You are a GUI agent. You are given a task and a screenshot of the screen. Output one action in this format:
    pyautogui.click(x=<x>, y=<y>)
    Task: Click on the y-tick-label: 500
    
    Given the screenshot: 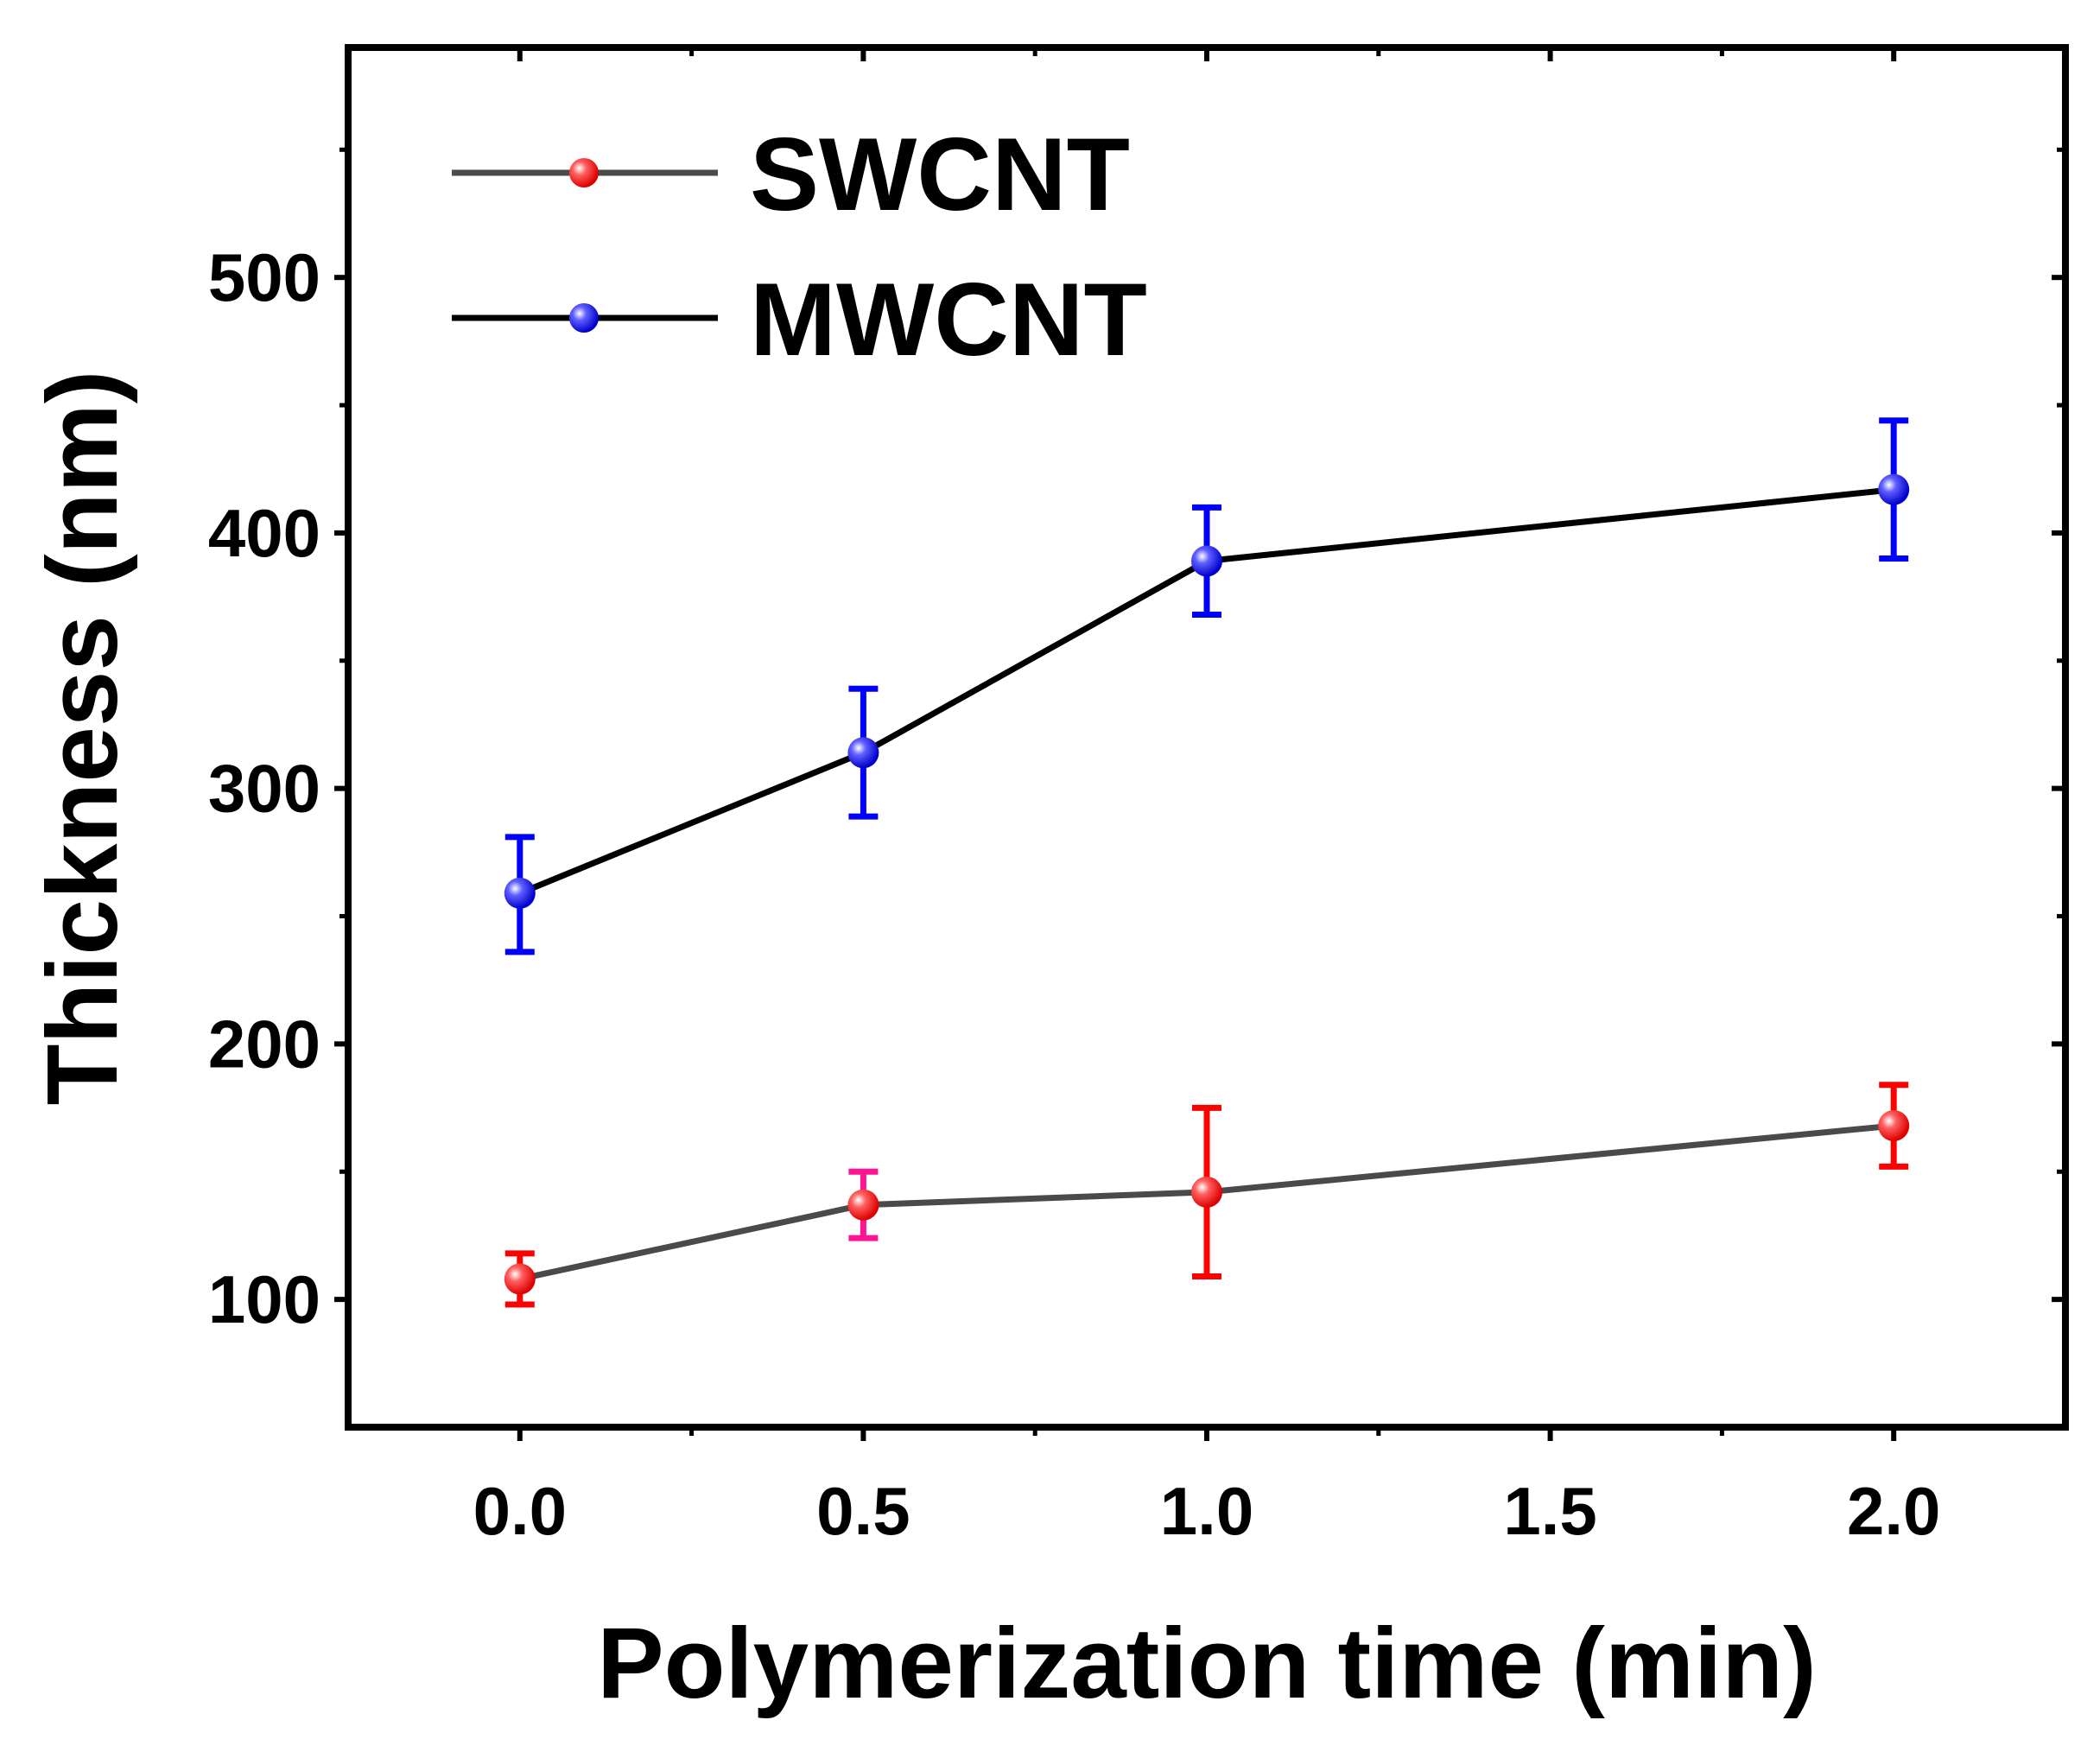 What is the action you would take?
    pyautogui.click(x=264, y=277)
    